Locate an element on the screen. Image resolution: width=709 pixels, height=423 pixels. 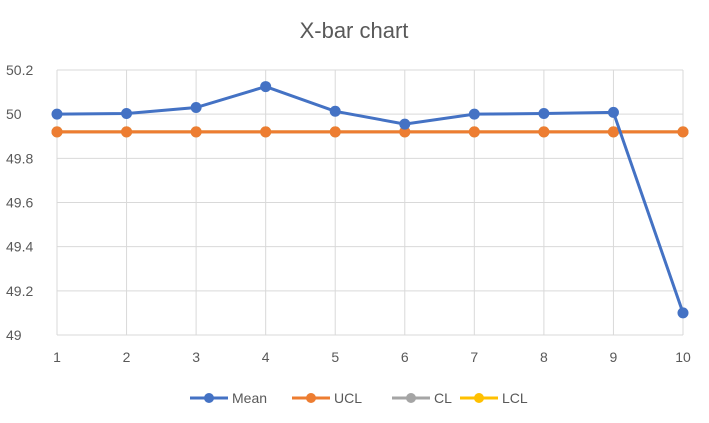
y-tick-label: 49.8 is located at coordinates (19, 158).